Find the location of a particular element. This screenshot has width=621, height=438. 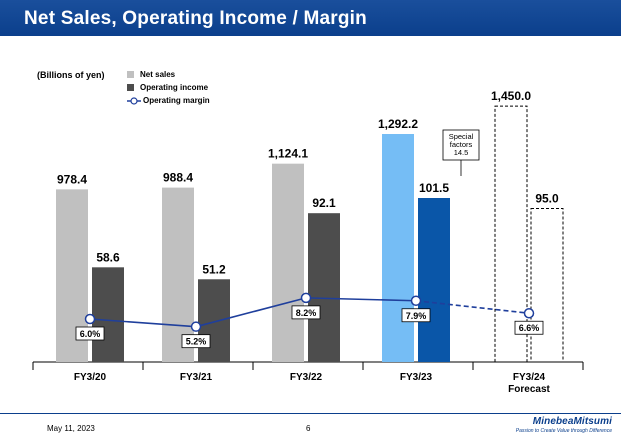

category-label-fy3-22: FY3/22 is located at coordinates (306, 377).